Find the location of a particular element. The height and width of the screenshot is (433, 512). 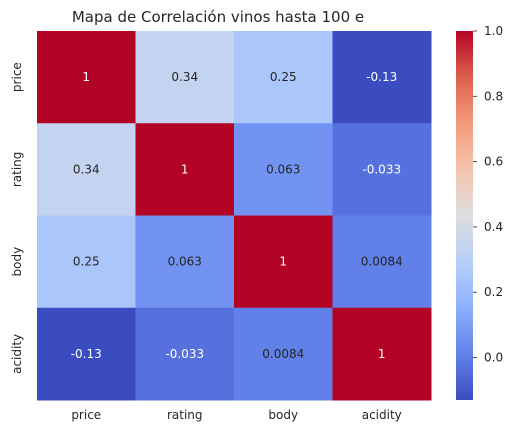

y-tick-label-rating: rating is located at coordinates (17, 170).